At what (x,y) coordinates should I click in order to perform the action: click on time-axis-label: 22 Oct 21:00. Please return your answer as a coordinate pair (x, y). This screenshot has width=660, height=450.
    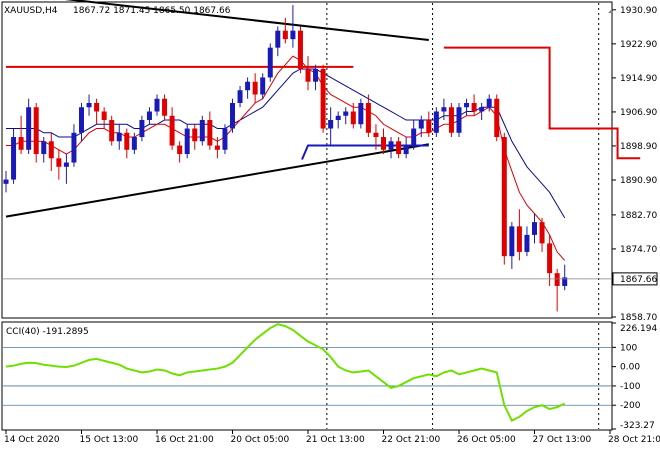
    Looking at the image, I should click on (411, 440).